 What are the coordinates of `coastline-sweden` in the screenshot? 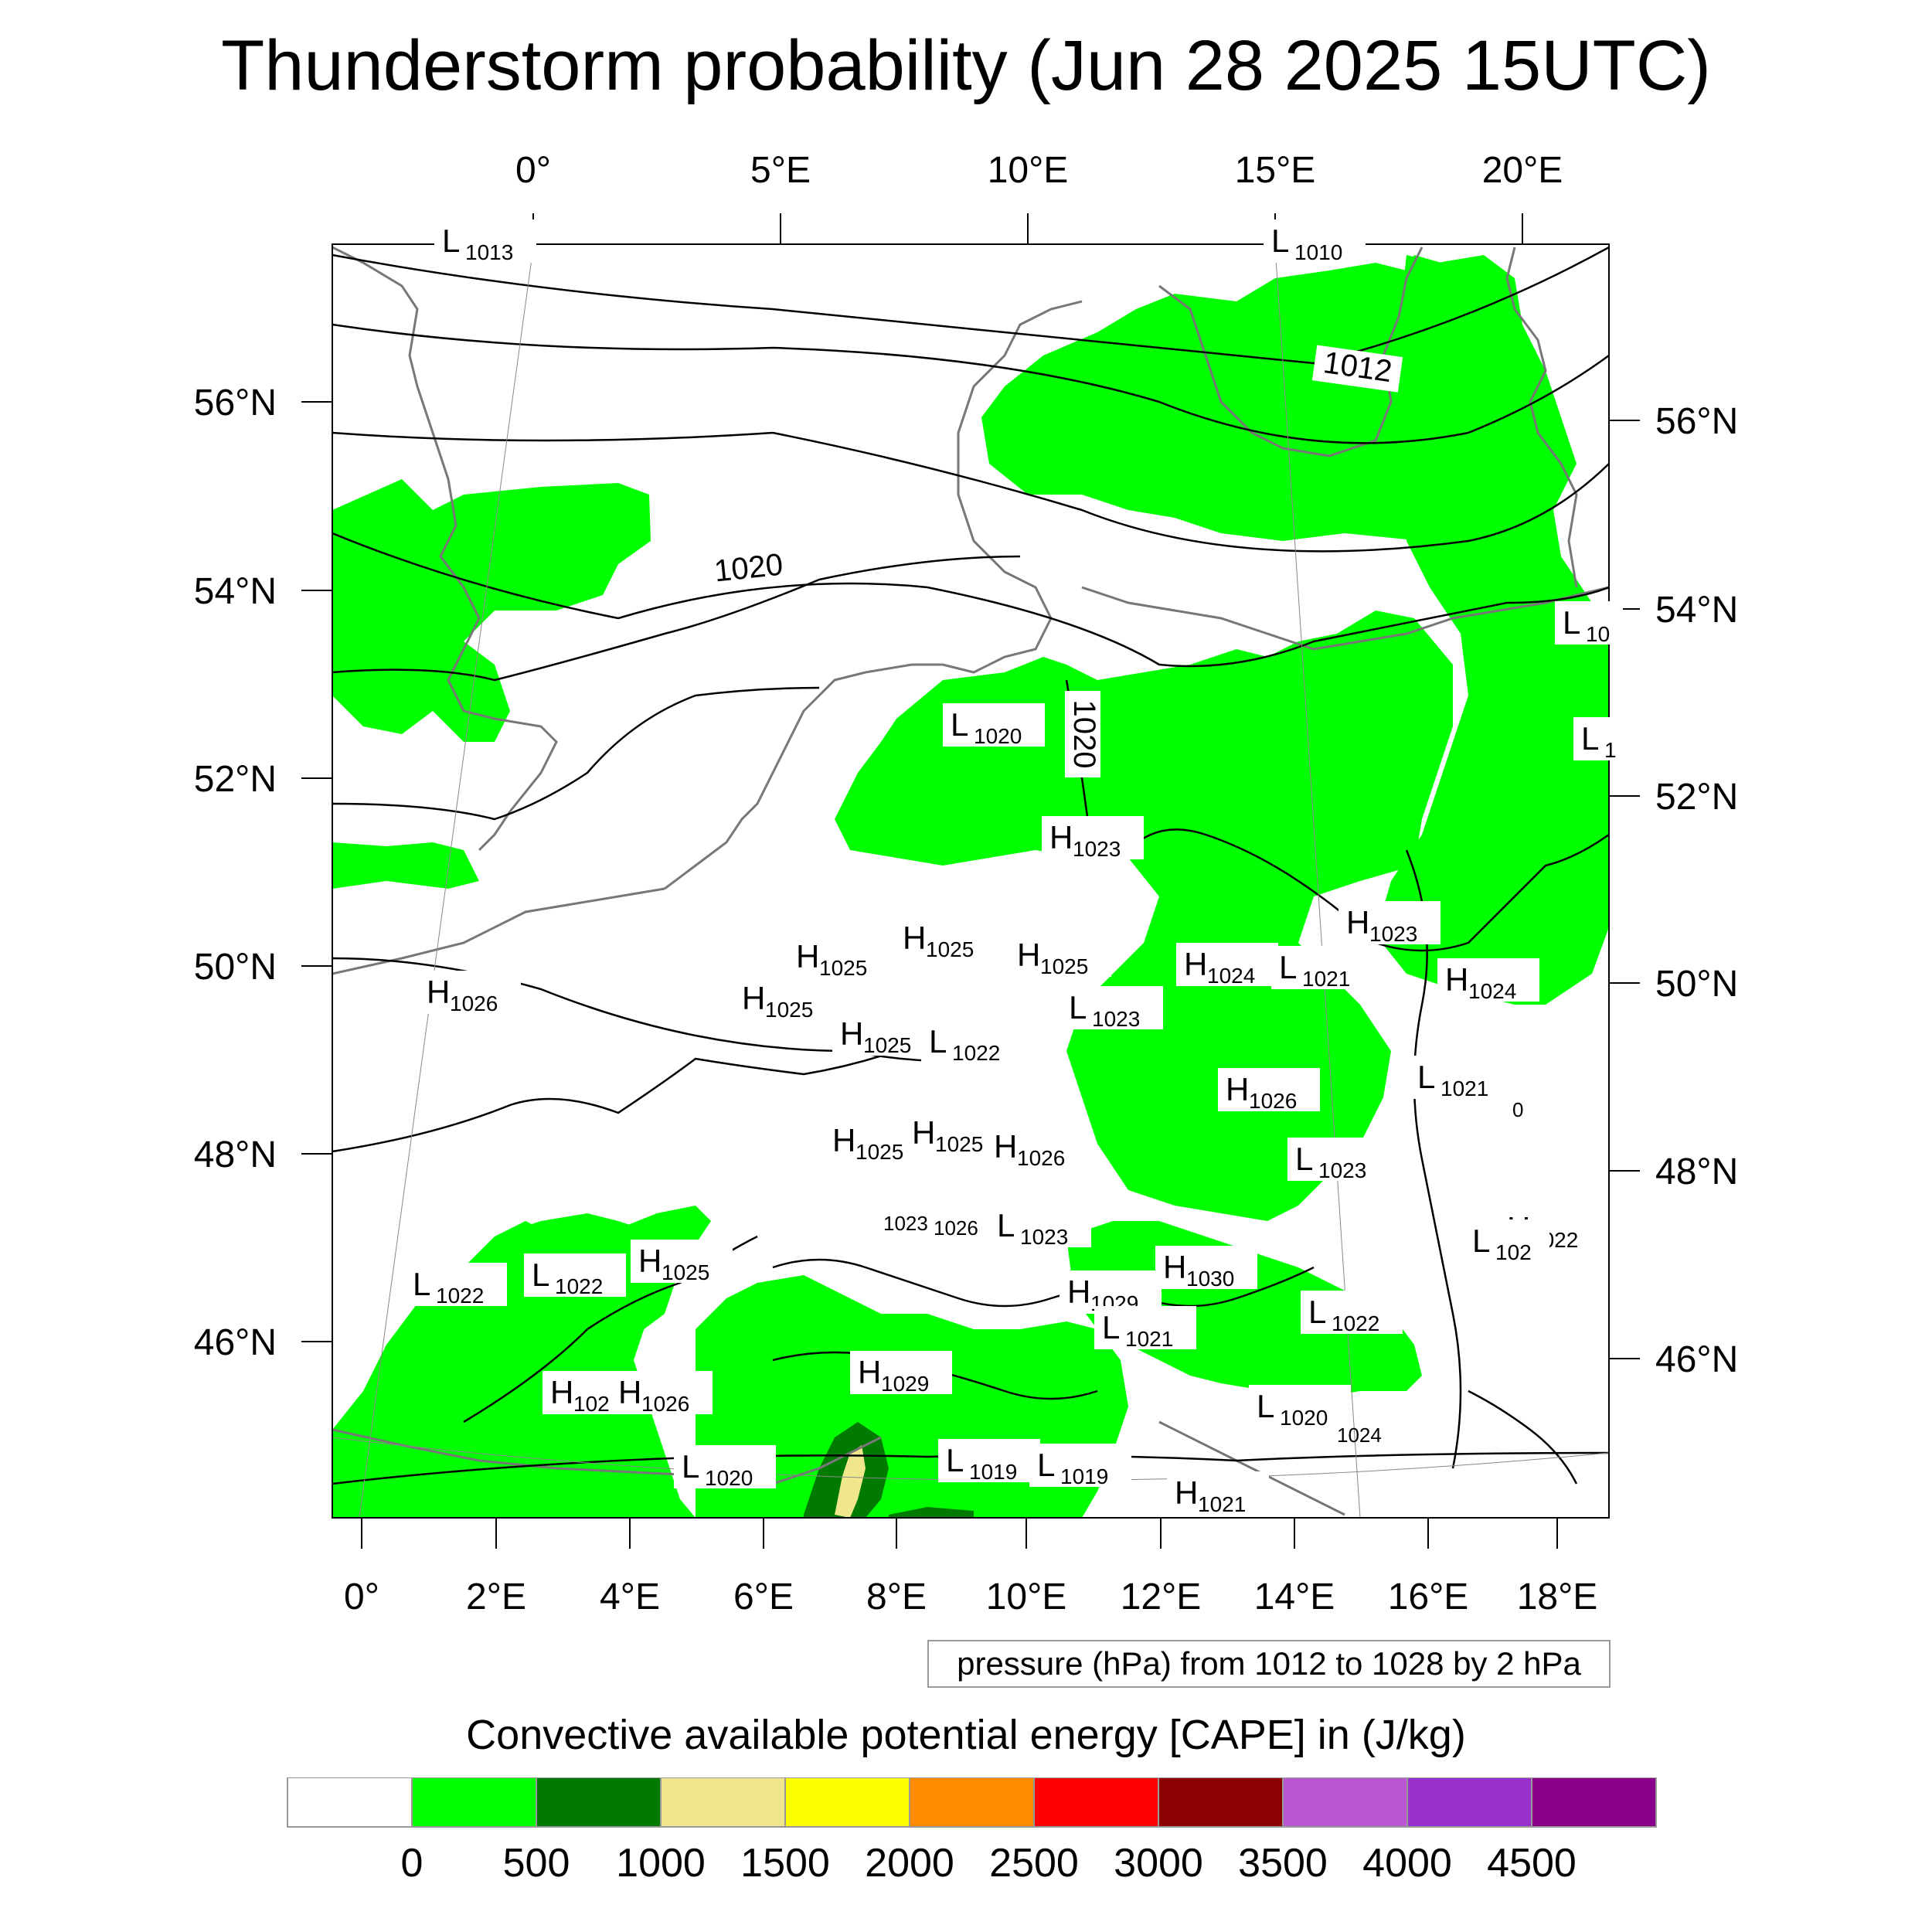 It's located at (1291, 352).